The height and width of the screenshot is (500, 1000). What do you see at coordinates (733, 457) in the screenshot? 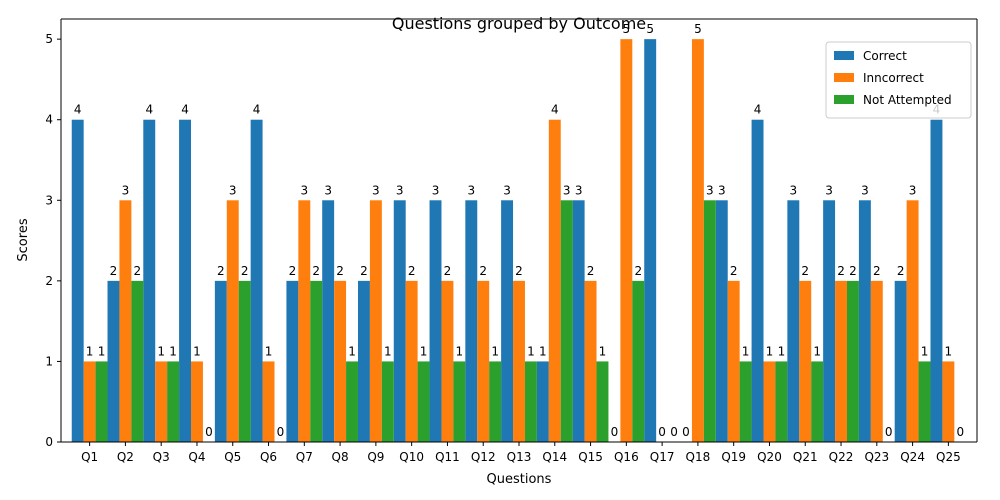
I see `x-tick-label: Q19` at bounding box center [733, 457].